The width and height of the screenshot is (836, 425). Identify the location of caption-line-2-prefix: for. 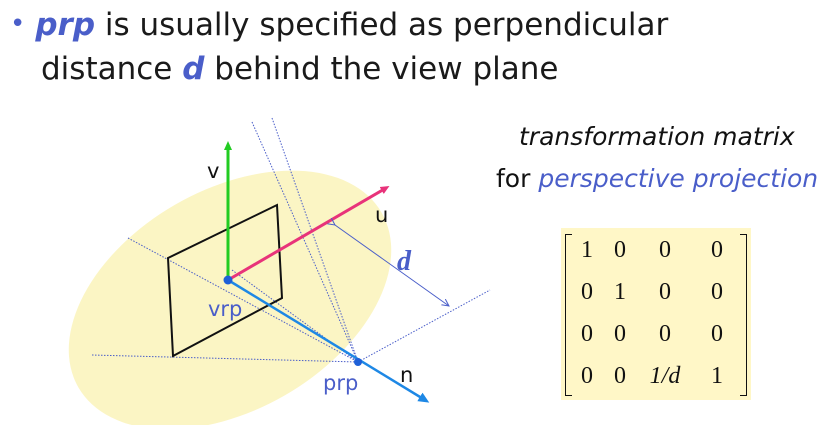
(513, 178).